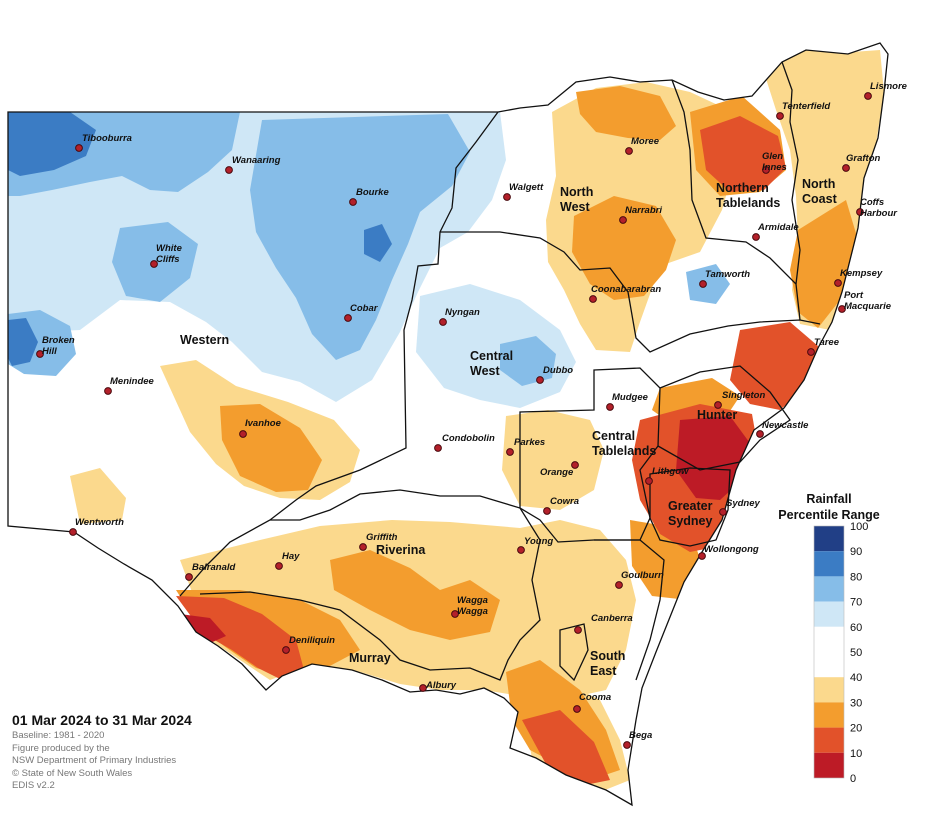 Image resolution: width=952 pixels, height=814 pixels. I want to click on town-walgett: Walgett, so click(523, 191).